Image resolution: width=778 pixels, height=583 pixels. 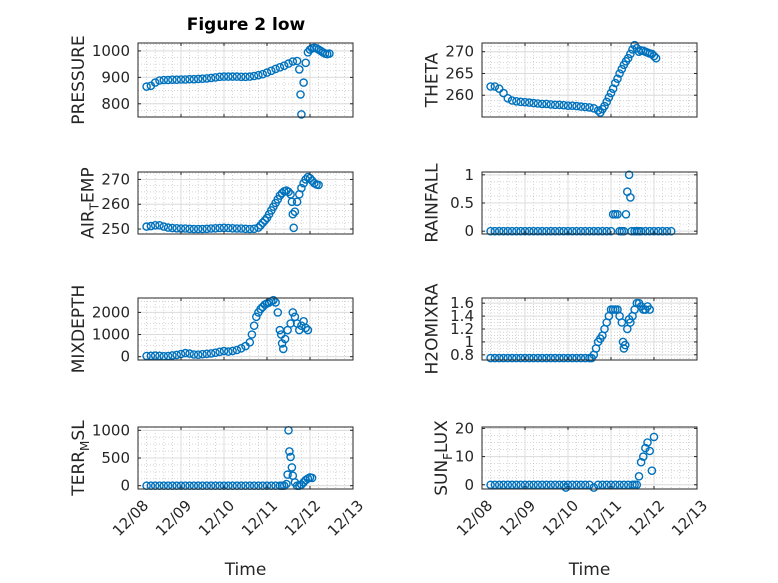 I want to click on y-tick-label: 0, so click(x=469, y=485).